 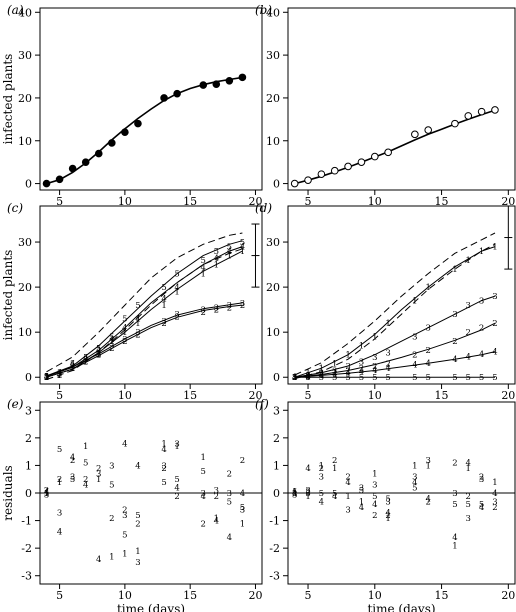 What do you see at coordinates (229, 257) in the screenshot?
I see `series-marker-c-1-18: 1` at bounding box center [229, 257].